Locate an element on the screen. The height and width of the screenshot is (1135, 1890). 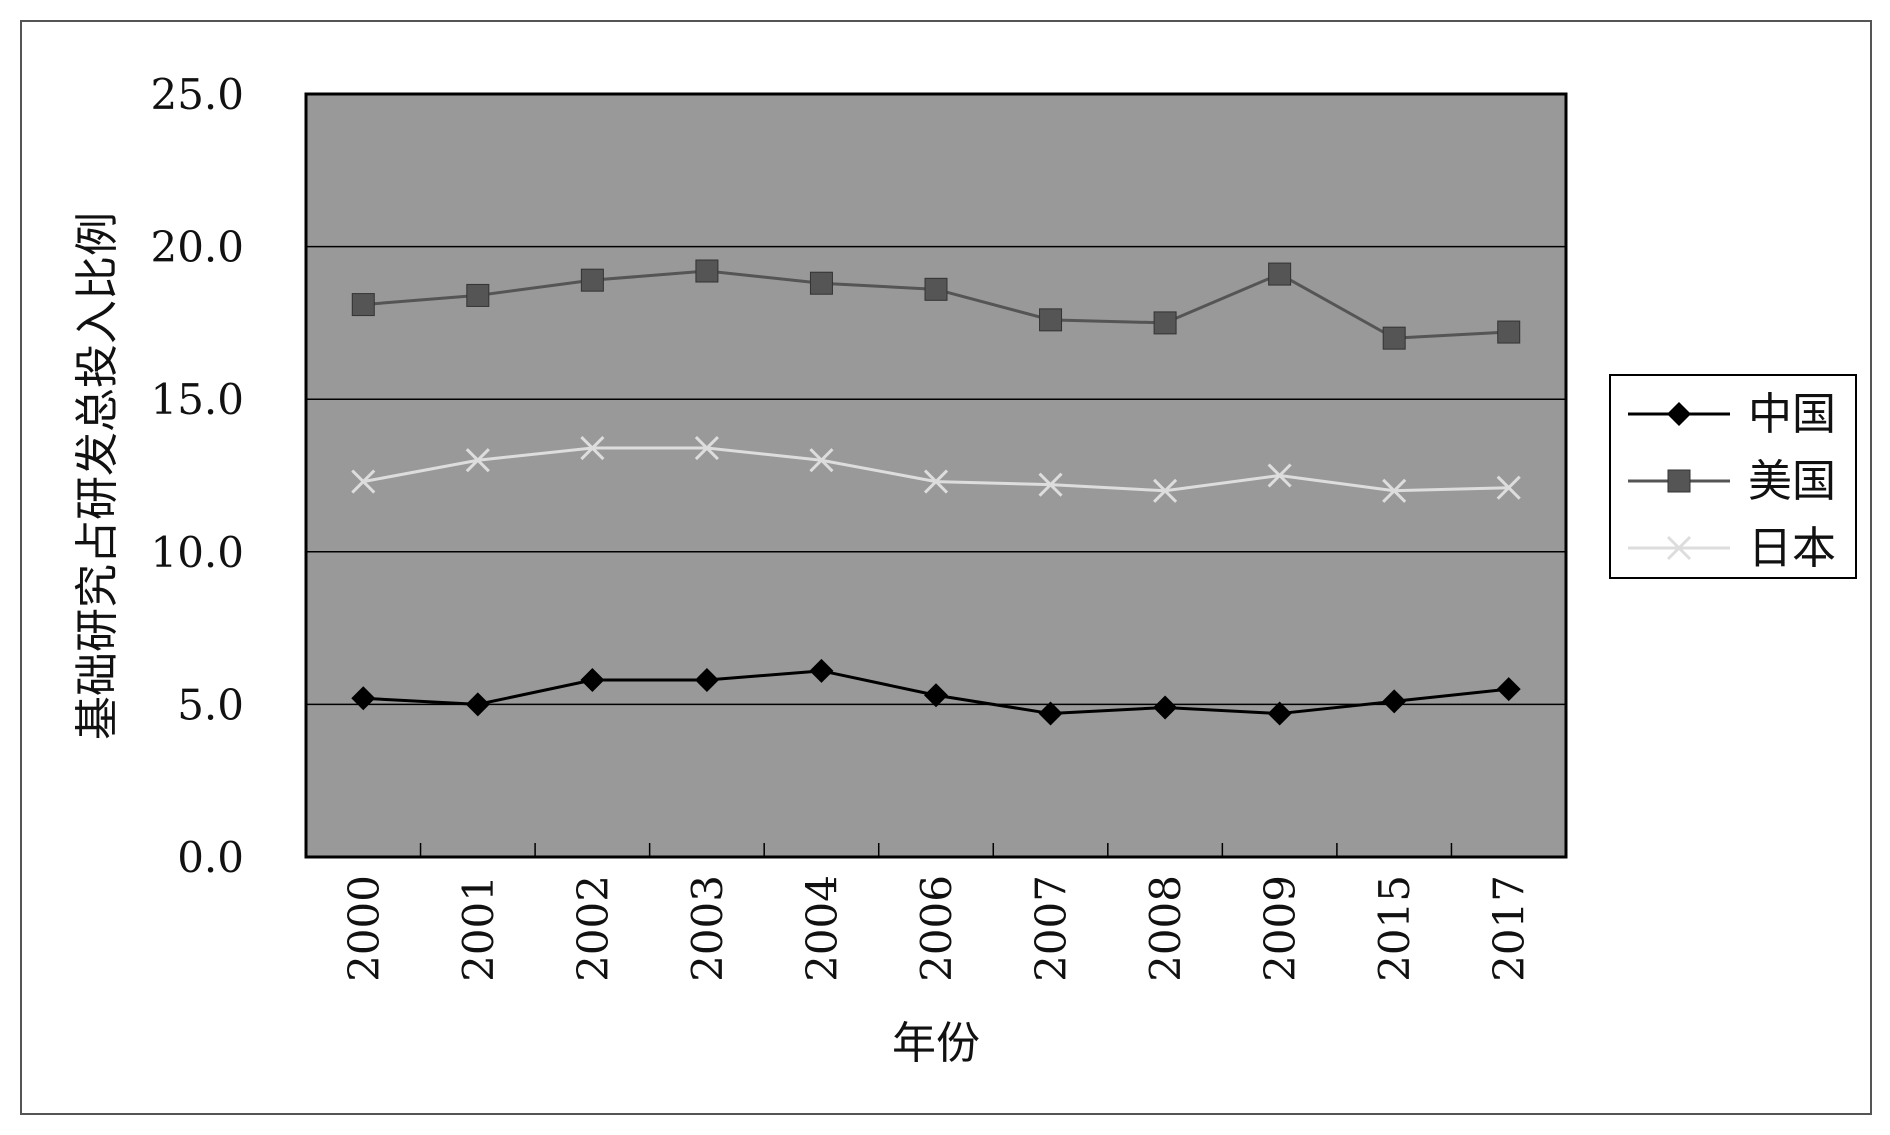
x-tick-label: 2007 is located at coordinates (1051, 928).